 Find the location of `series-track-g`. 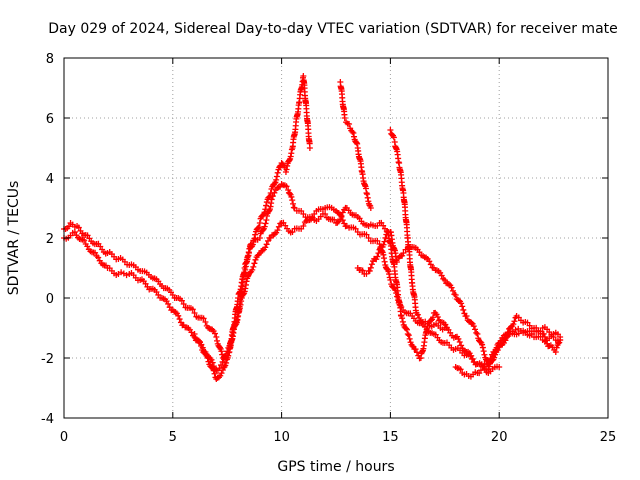

series-track-g is located at coordinates (508, 346).